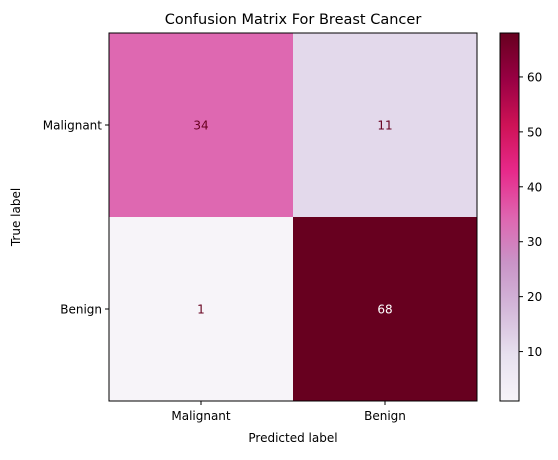 This screenshot has height=460, width=558. I want to click on chart-title: Confusion Matrix For Breast Cancer, so click(293, 20).